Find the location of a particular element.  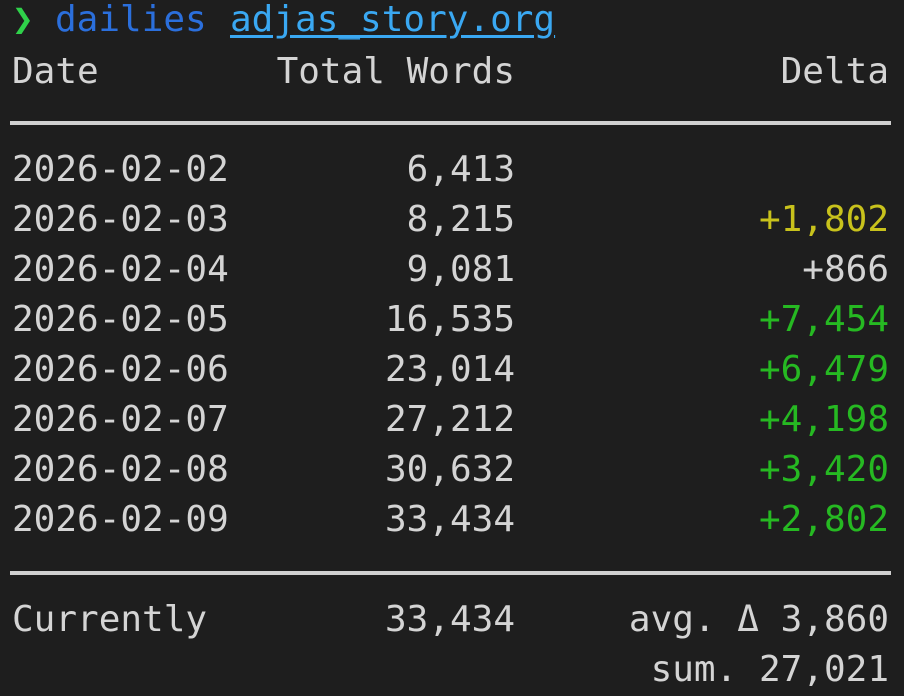

row-delta: +7,454 is located at coordinates (823, 319).